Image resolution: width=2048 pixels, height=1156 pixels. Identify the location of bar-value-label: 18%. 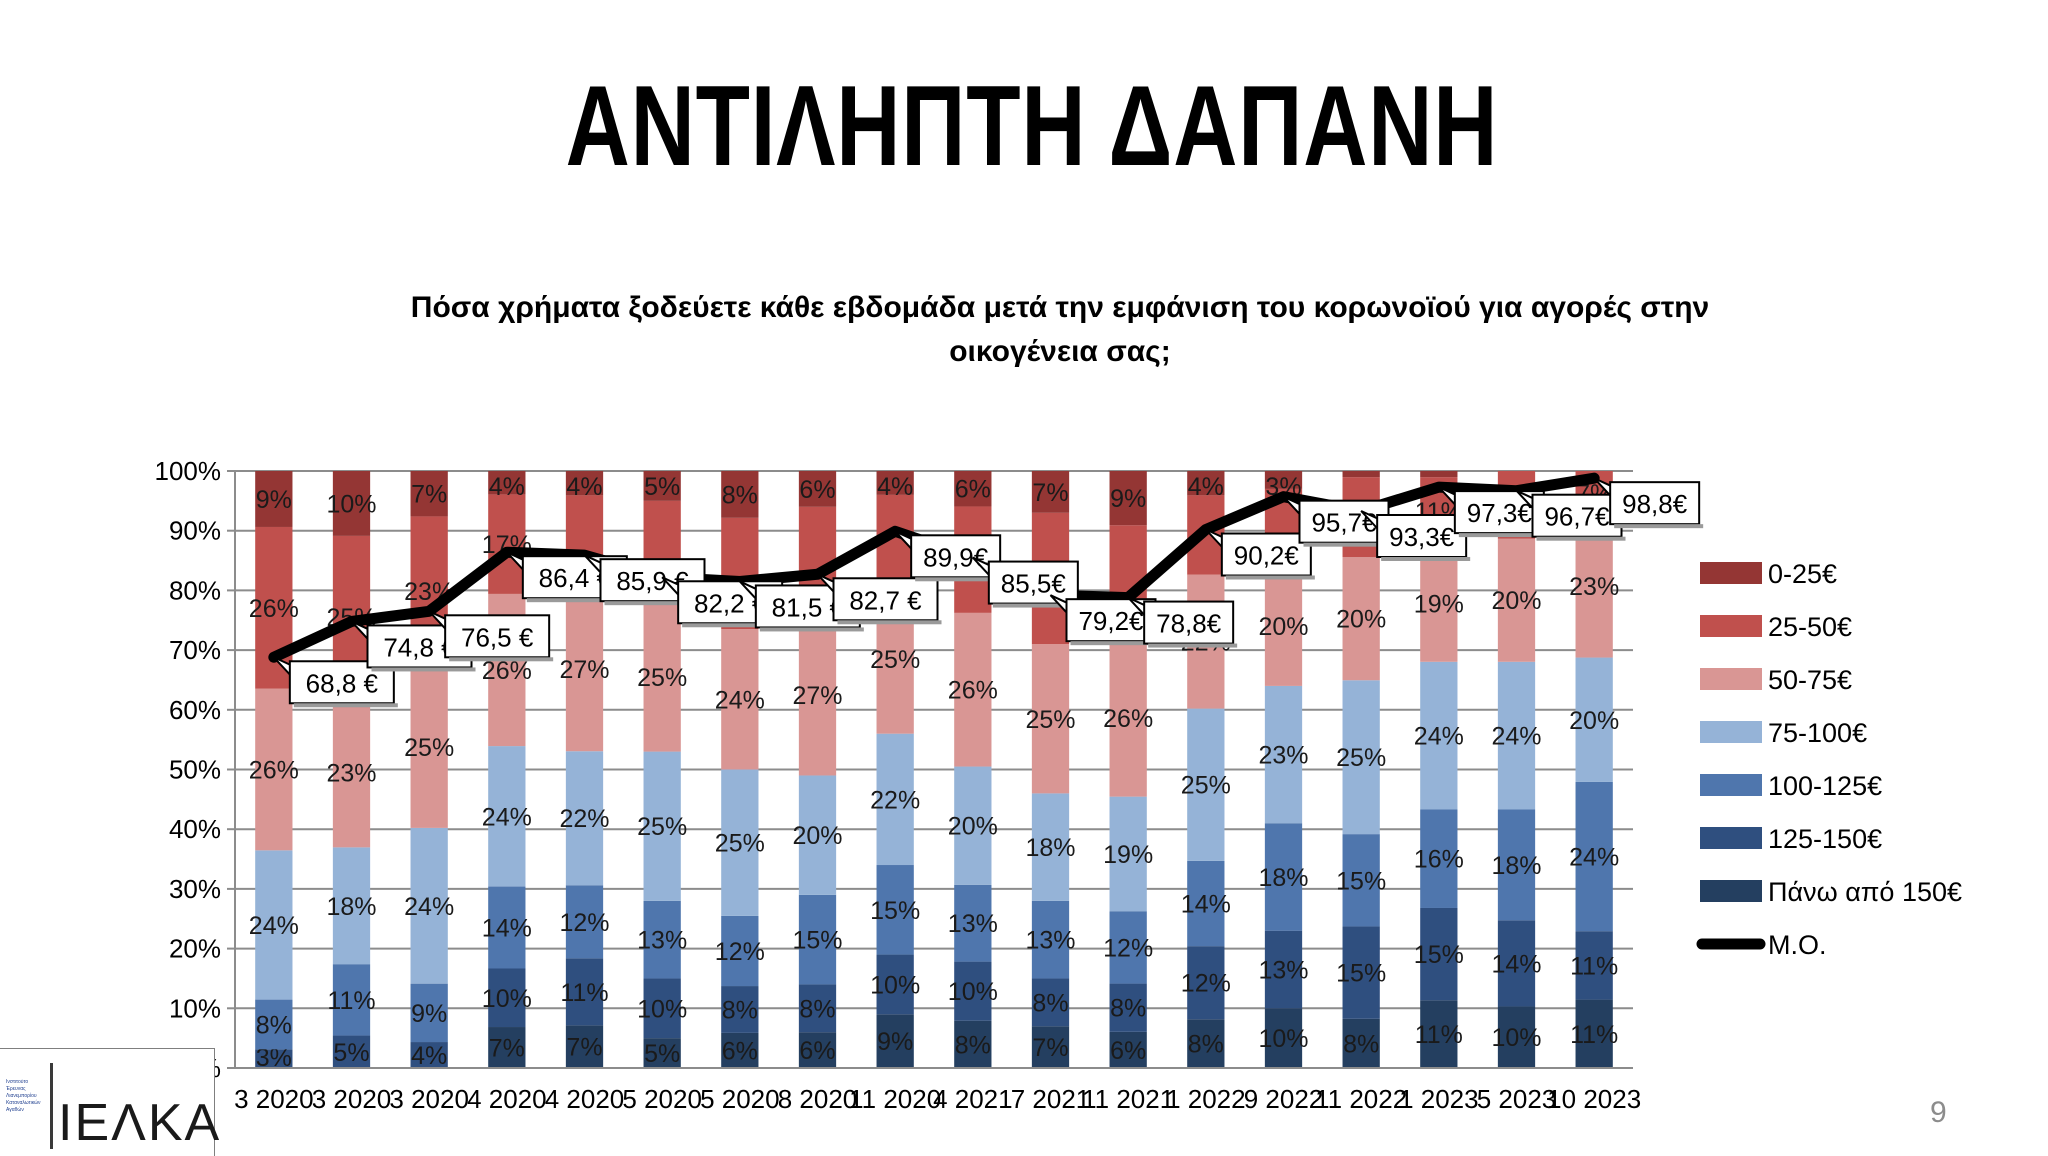
(351, 907).